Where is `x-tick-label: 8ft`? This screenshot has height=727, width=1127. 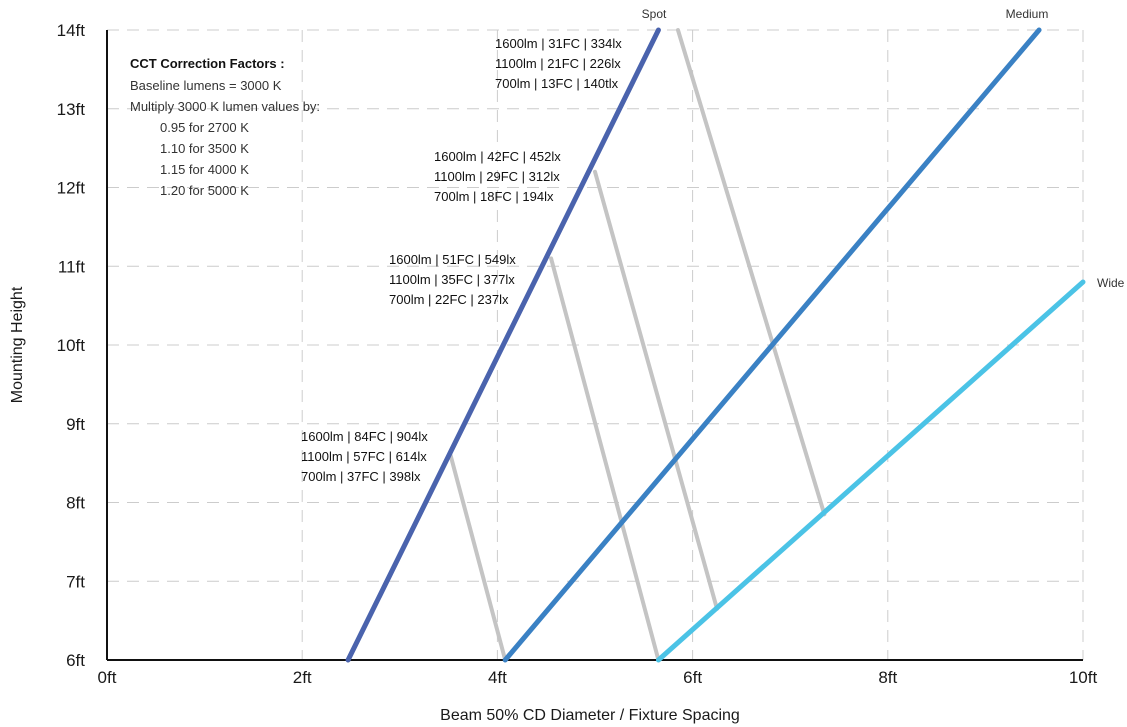
x-tick-label: 8ft is located at coordinates (887, 677).